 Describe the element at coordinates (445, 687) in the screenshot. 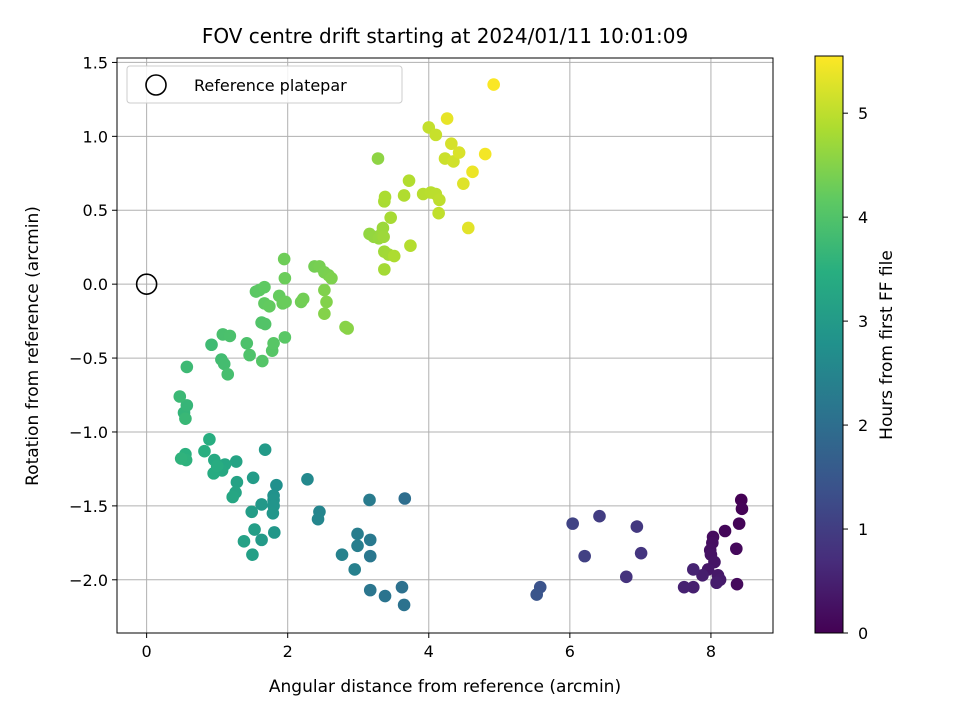

I see `x-axis-label: Angular distance from reference (arcmin)` at that location.